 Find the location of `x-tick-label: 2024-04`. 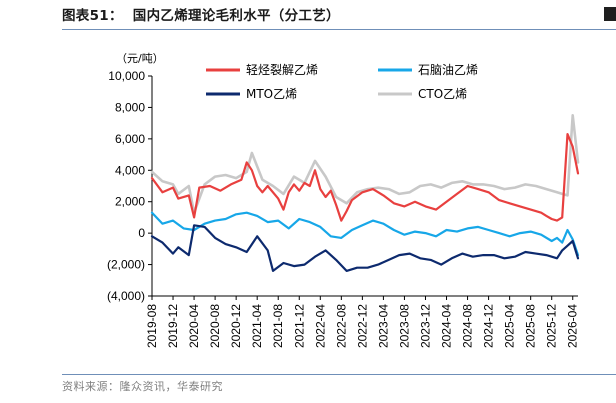

x-tick-label: 2024-04 is located at coordinates (447, 326).